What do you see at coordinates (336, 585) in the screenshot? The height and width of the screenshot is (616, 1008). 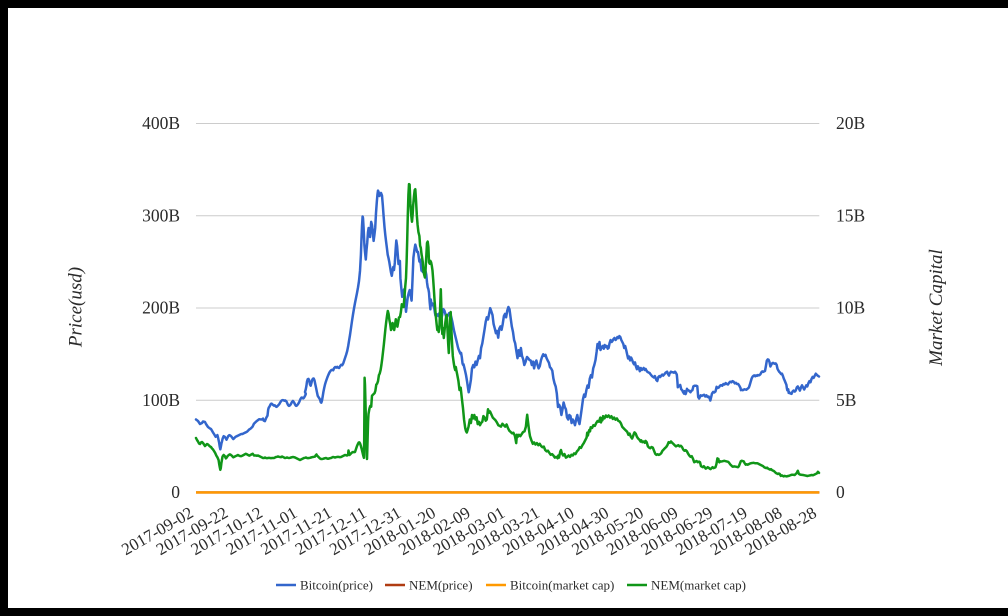 I see `svg-text: Bitcoin(price)` at bounding box center [336, 585].